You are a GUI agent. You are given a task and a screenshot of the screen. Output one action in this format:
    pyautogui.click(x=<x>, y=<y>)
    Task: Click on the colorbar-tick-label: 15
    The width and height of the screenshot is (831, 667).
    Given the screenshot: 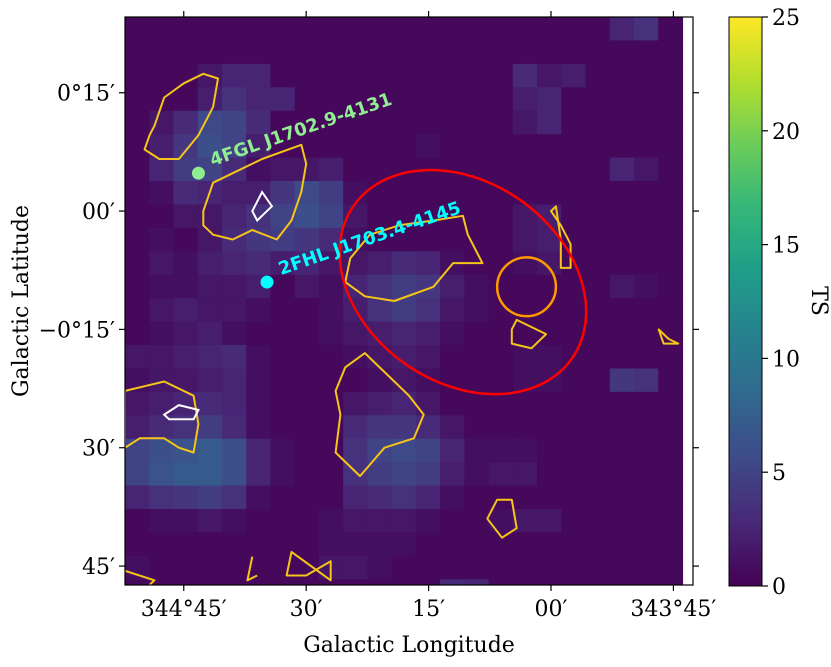 What is the action you would take?
    pyautogui.click(x=786, y=246)
    